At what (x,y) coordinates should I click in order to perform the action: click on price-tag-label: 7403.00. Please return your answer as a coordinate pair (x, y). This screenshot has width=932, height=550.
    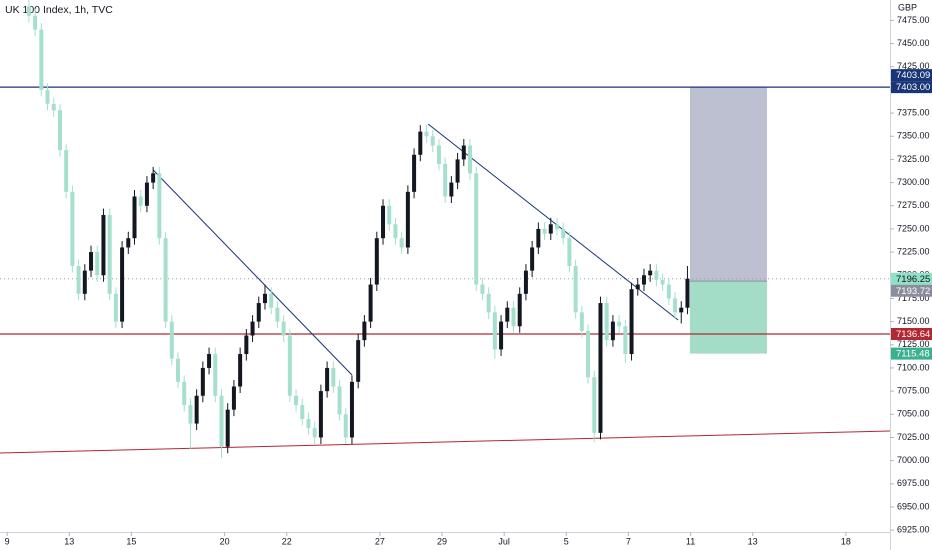
    Looking at the image, I should click on (913, 87).